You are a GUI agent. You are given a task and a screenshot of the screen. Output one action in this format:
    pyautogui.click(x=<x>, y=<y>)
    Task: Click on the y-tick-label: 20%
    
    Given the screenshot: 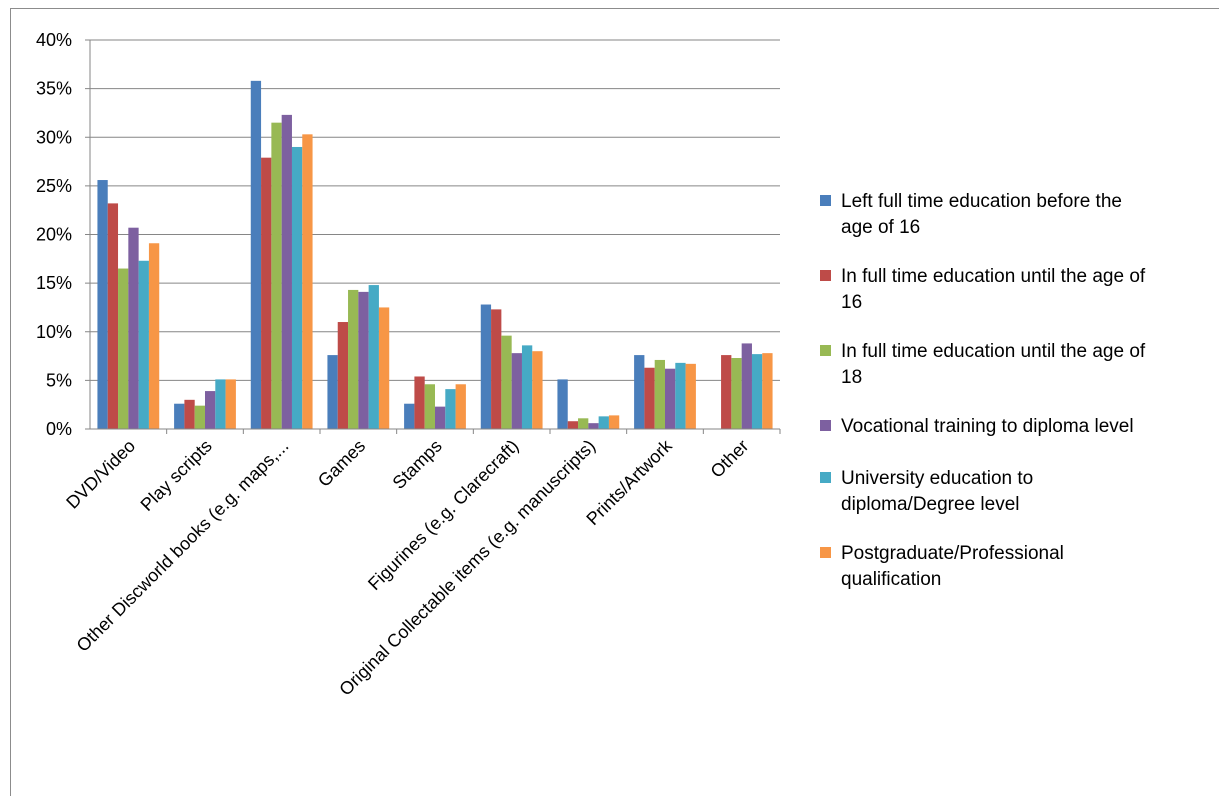 What is the action you would take?
    pyautogui.click(x=54, y=235)
    